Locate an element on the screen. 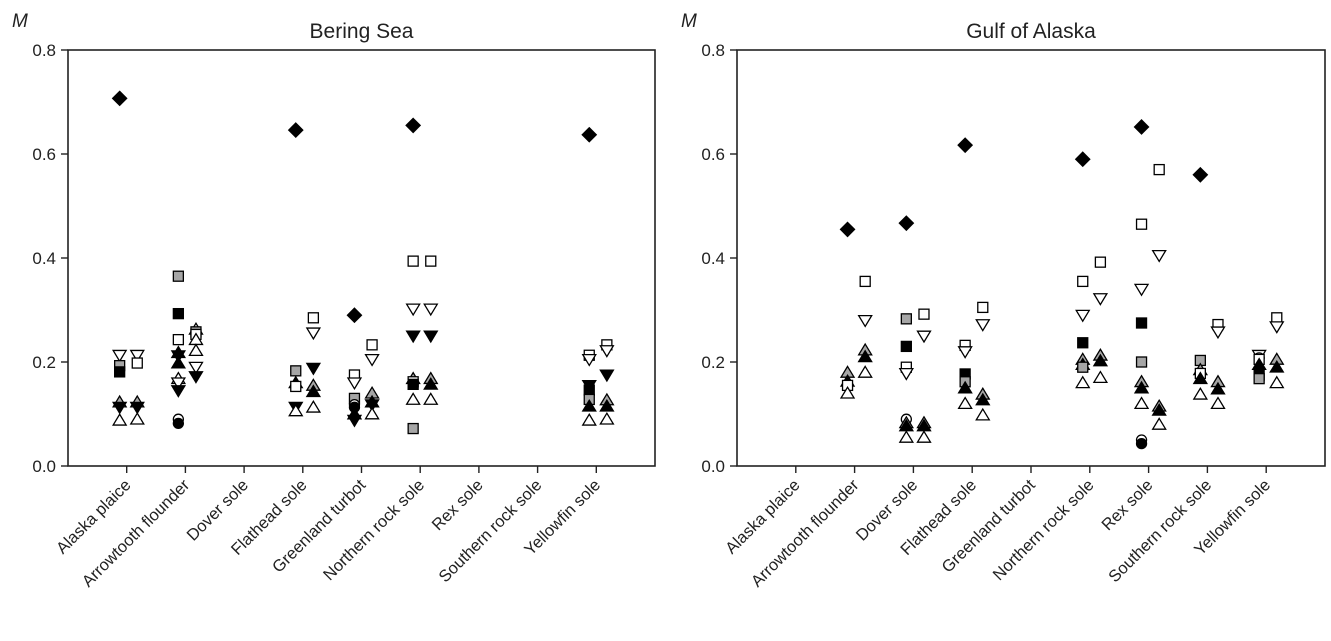 The height and width of the screenshot is (641, 1331). x-tick-label: Arrowtooth flounder is located at coordinates (805, 533).